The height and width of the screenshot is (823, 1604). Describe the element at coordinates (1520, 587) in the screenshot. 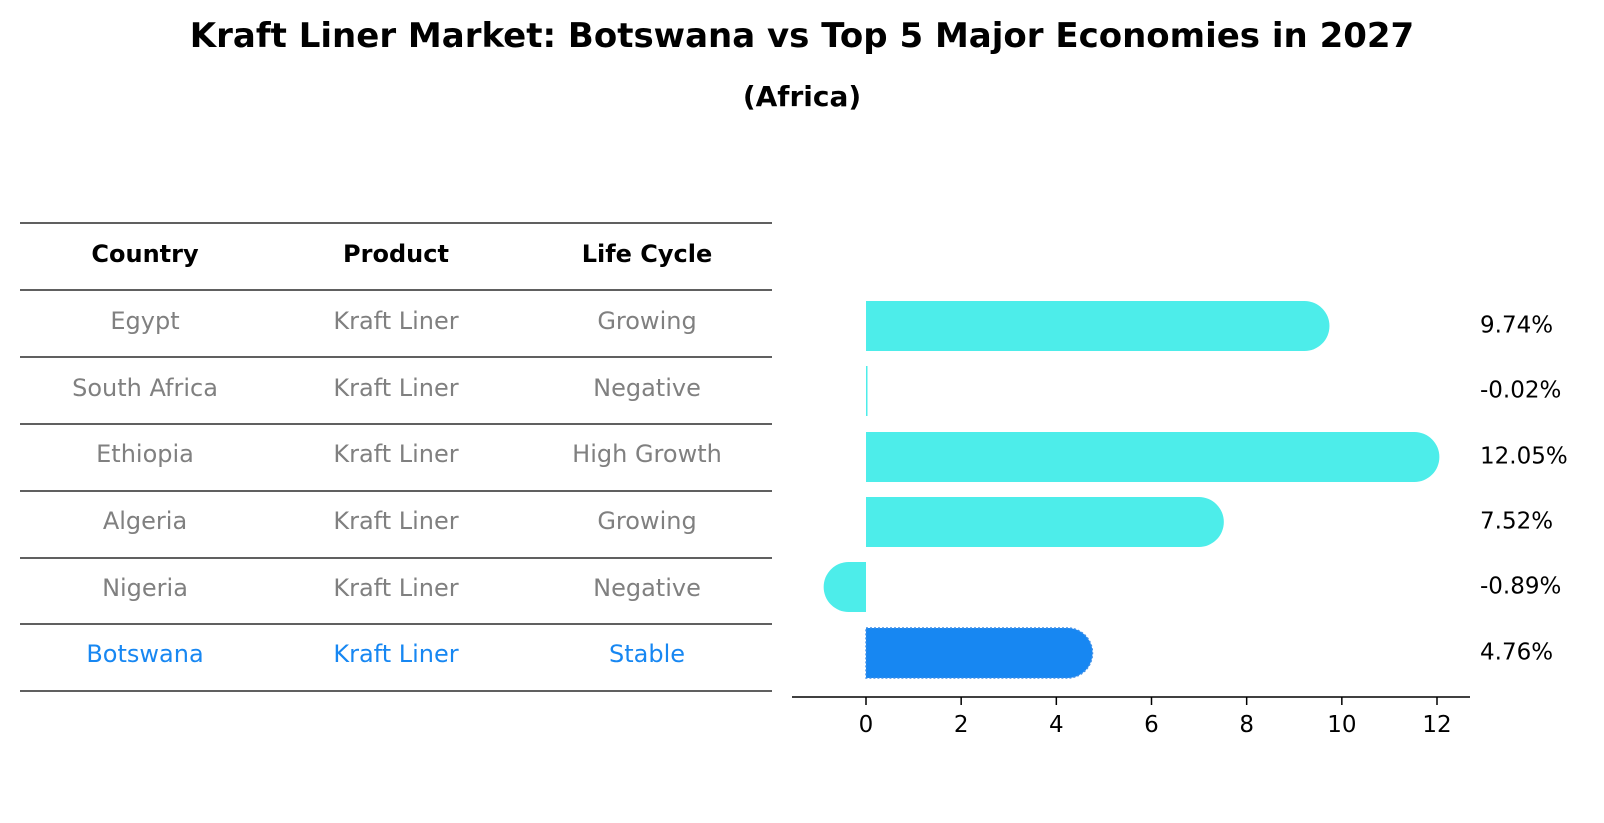

I see `bar-value-label: -0.89%` at that location.